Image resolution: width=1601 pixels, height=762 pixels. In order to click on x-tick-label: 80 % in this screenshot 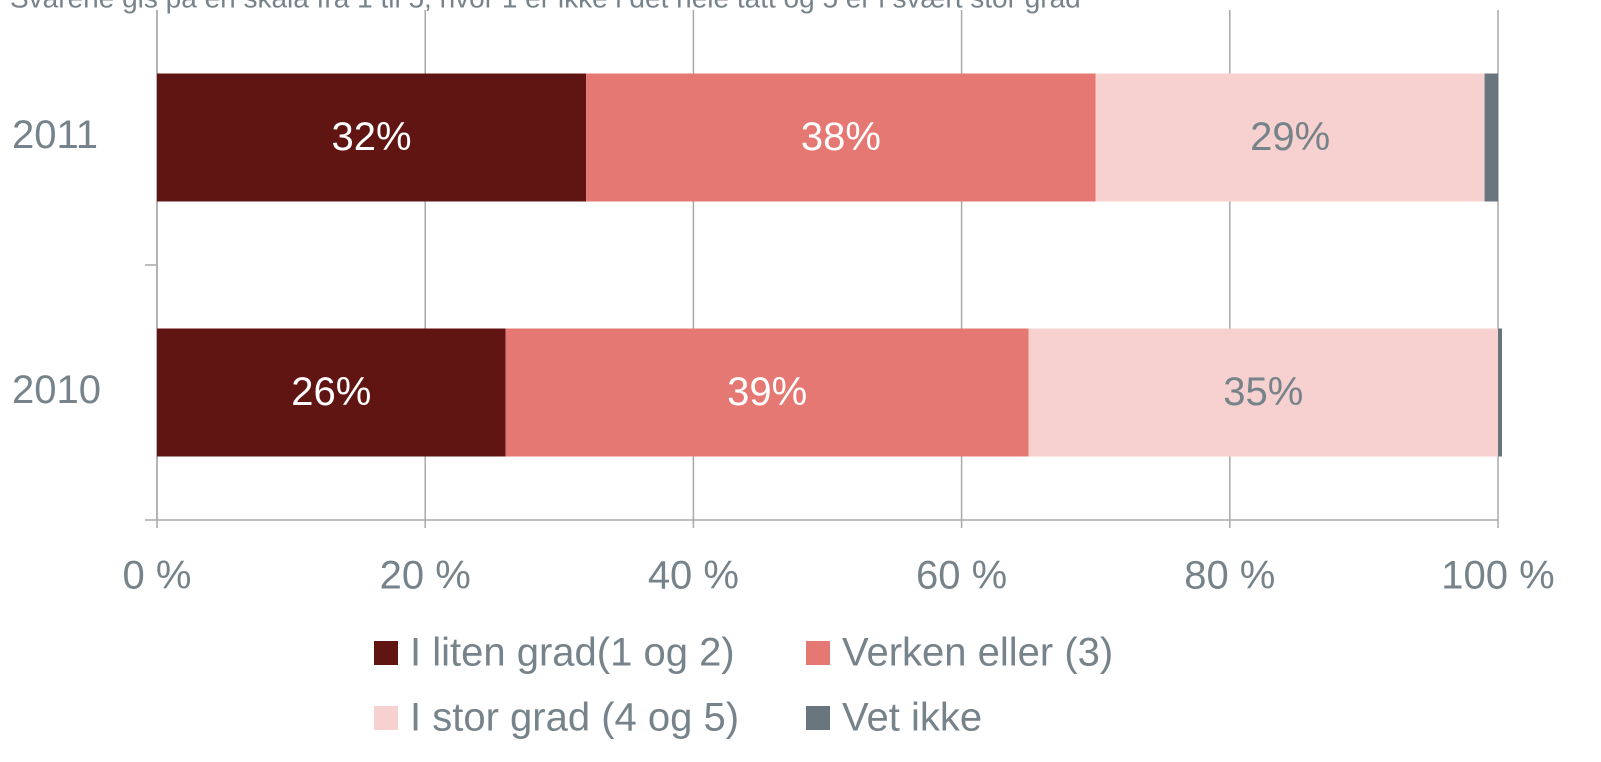, I will do `click(1229, 576)`.